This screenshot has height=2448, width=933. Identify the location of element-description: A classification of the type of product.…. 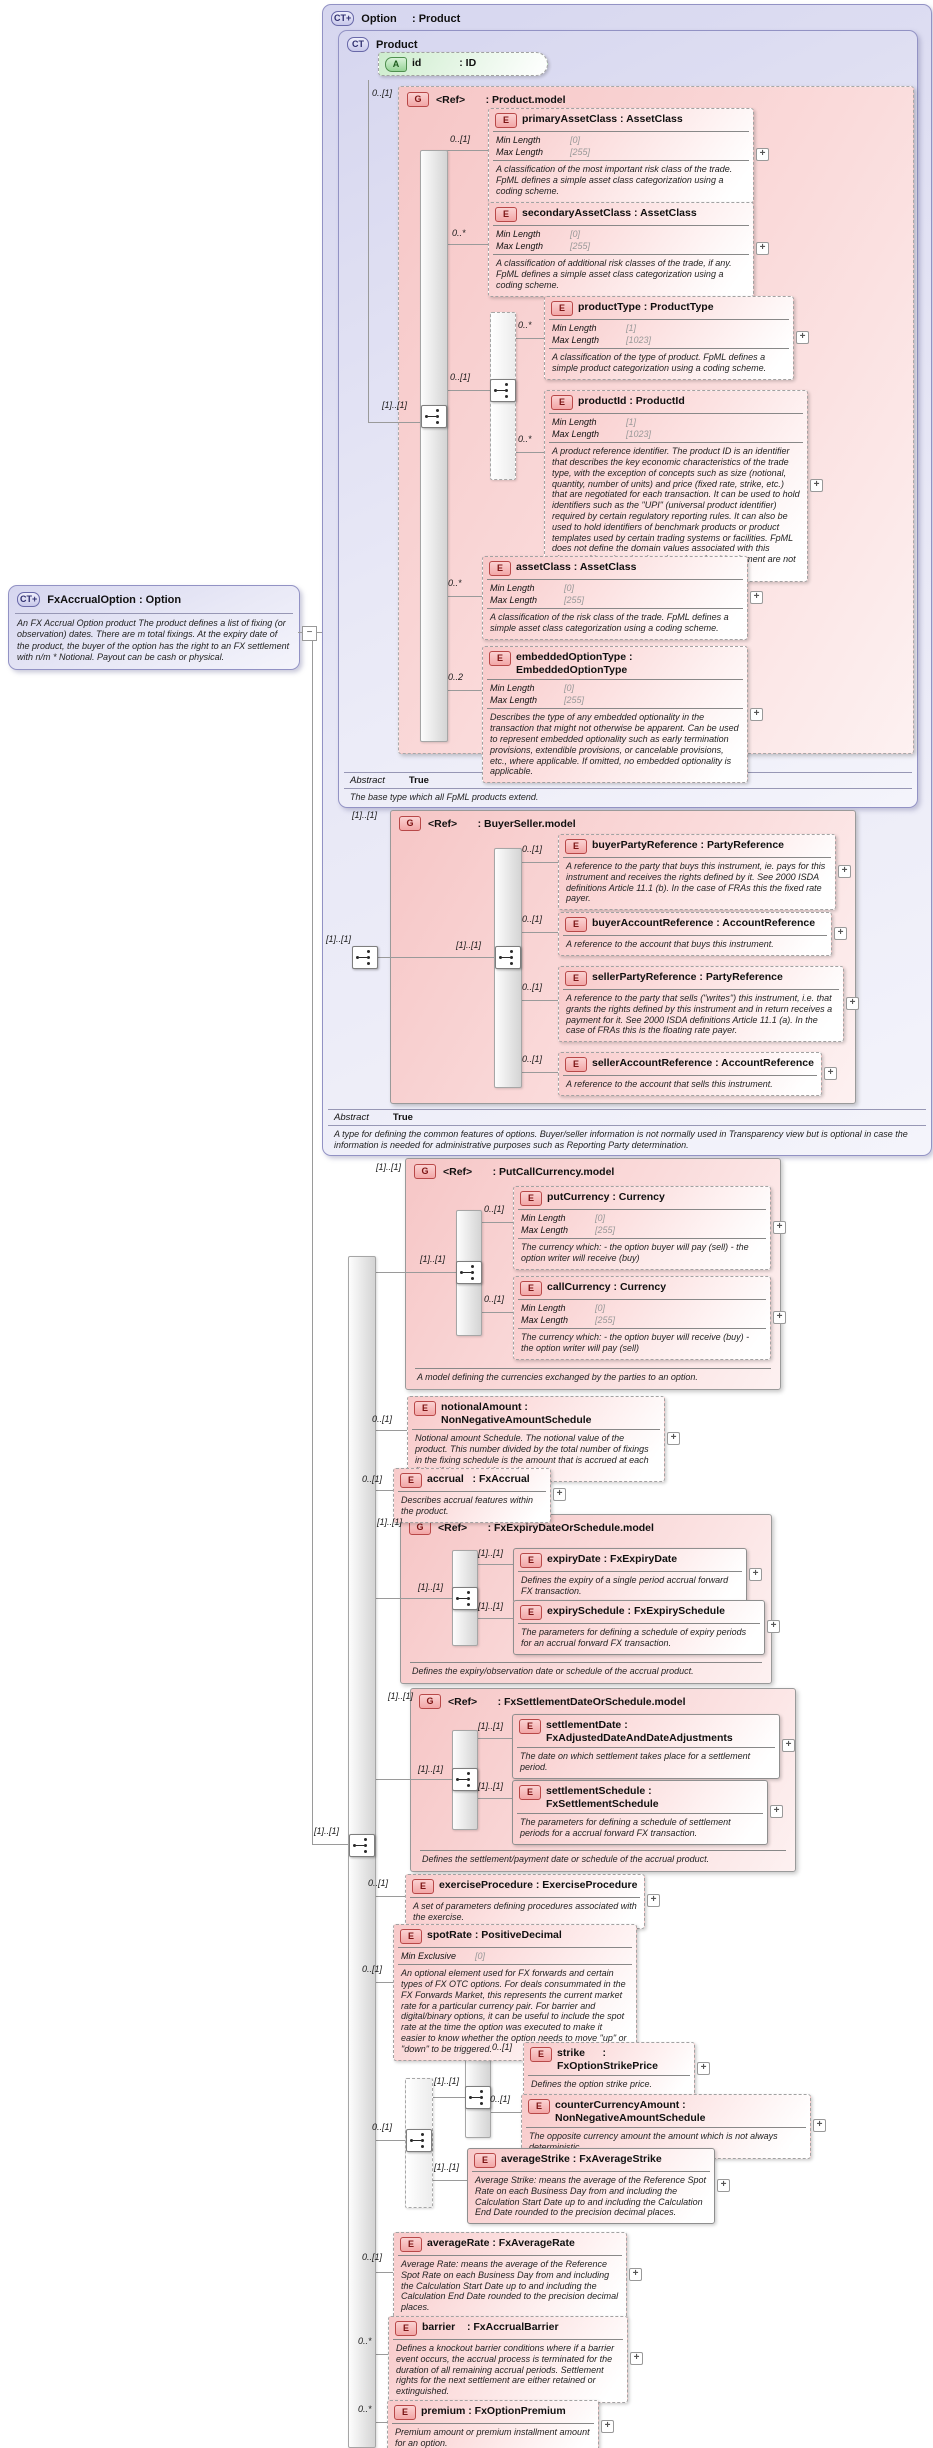
(669, 363).